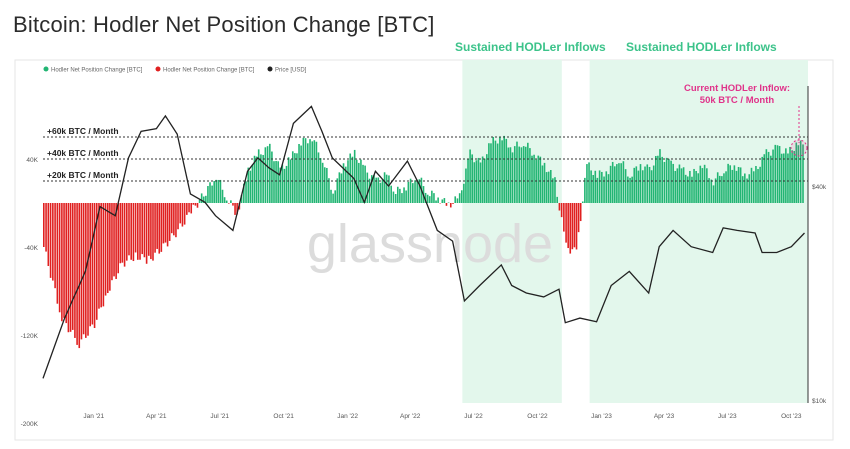 The height and width of the screenshot is (449, 850). I want to click on reference-label-2: +40k BTC / Month, so click(83, 153).